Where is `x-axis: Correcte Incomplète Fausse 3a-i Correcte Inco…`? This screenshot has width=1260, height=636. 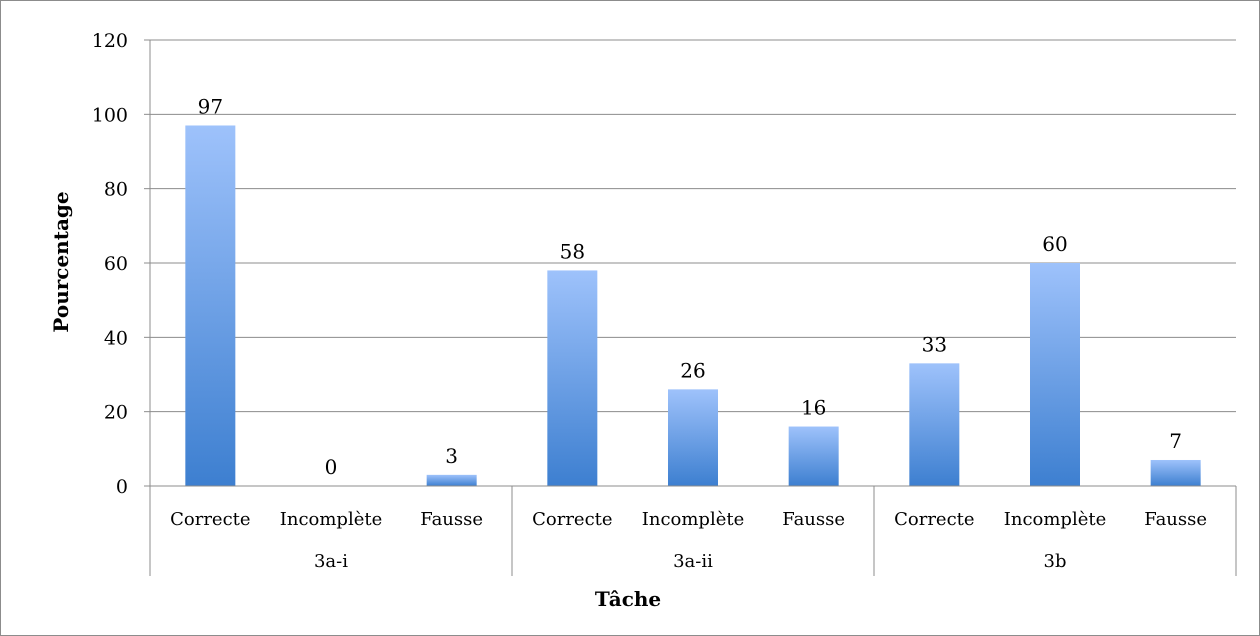 x-axis: Correcte Incomplète Fausse 3a-i Correcte Inco… is located at coordinates (693, 530).